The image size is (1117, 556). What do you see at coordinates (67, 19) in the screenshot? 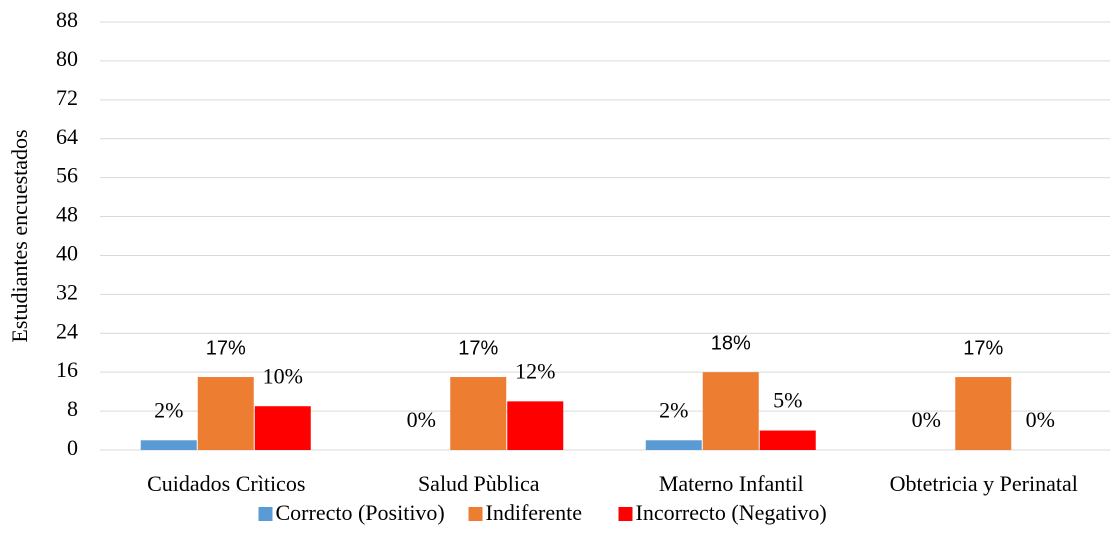
I see `y-tick-label: 88` at bounding box center [67, 19].